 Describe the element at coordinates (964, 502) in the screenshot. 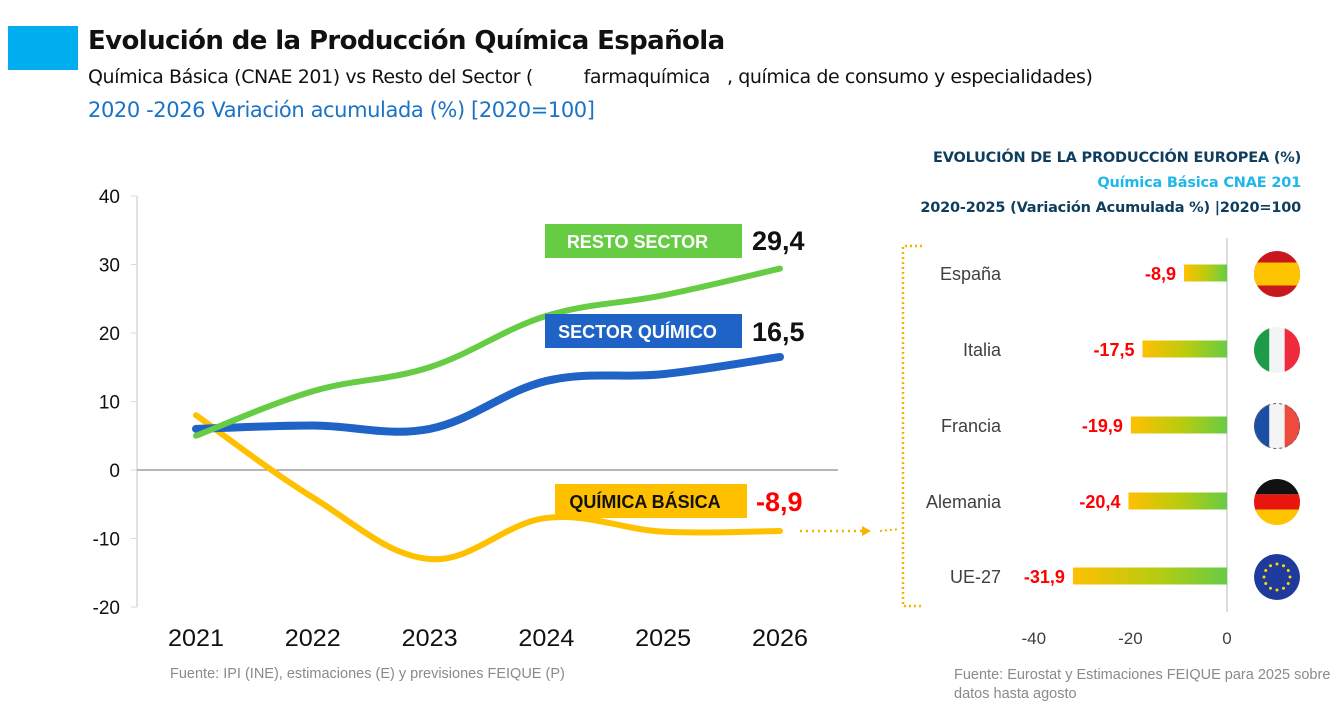

I see `country-label: Alemania` at that location.